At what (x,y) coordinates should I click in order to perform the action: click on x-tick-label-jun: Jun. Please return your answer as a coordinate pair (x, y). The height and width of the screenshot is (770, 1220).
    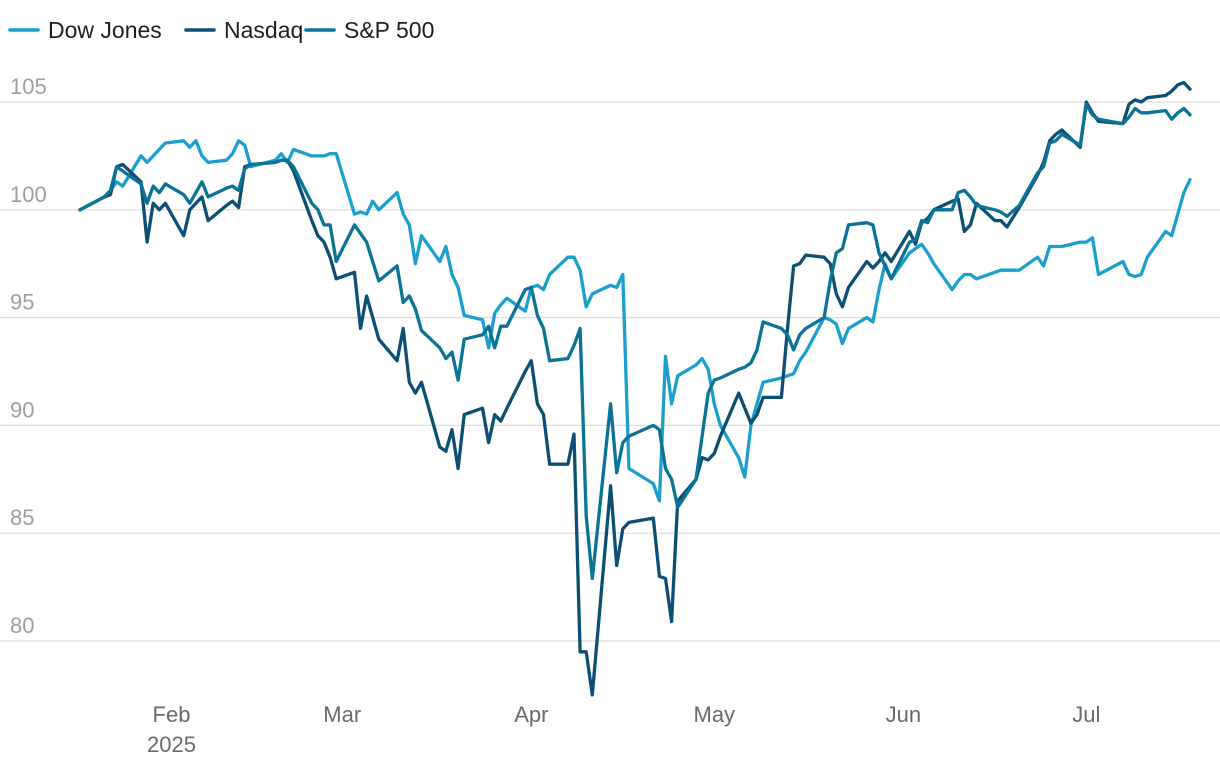
    Looking at the image, I should click on (903, 714).